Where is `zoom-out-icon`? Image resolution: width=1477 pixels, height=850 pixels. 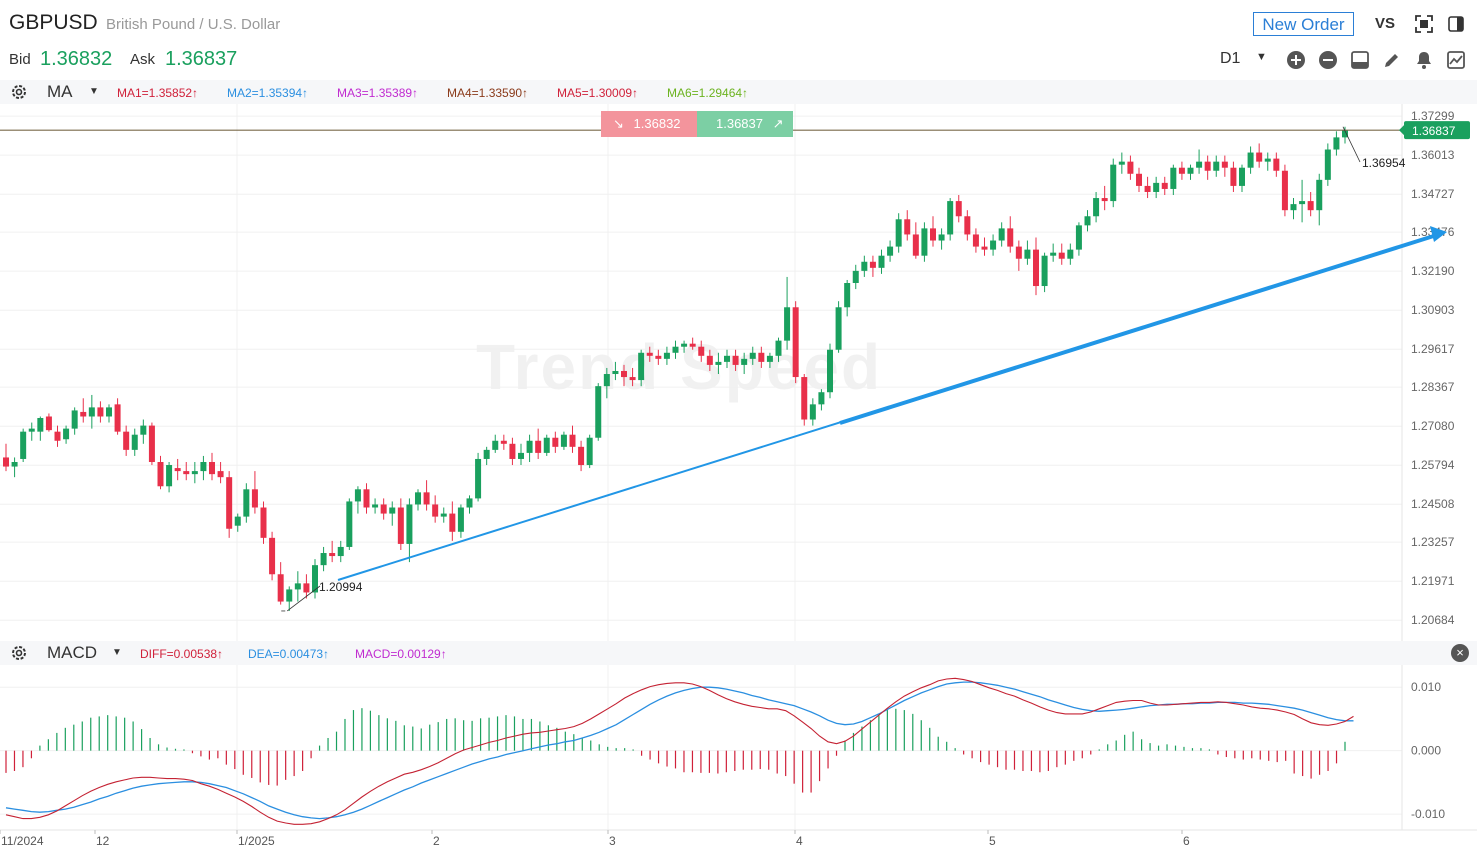
zoom-out-icon is located at coordinates (1328, 60).